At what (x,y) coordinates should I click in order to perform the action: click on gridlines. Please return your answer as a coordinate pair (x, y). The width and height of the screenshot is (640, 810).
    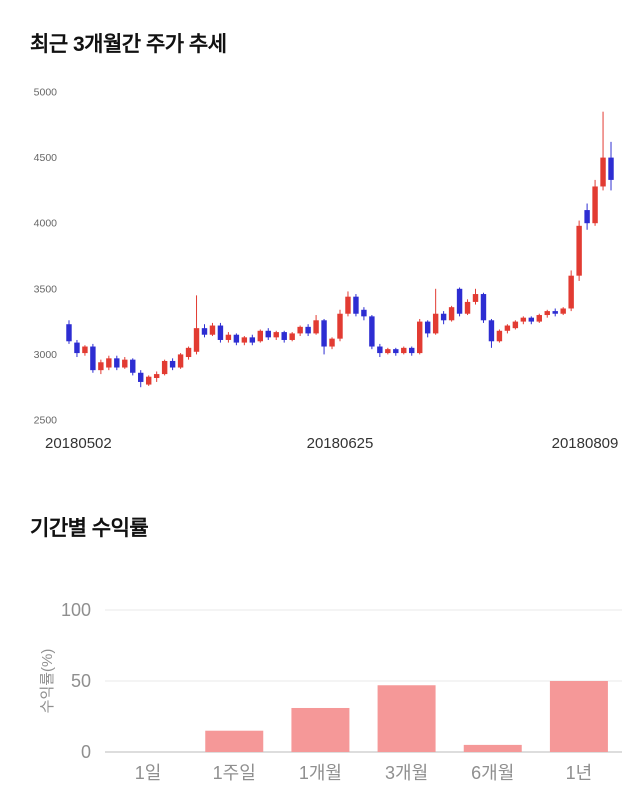
    Looking at the image, I should click on (363, 681).